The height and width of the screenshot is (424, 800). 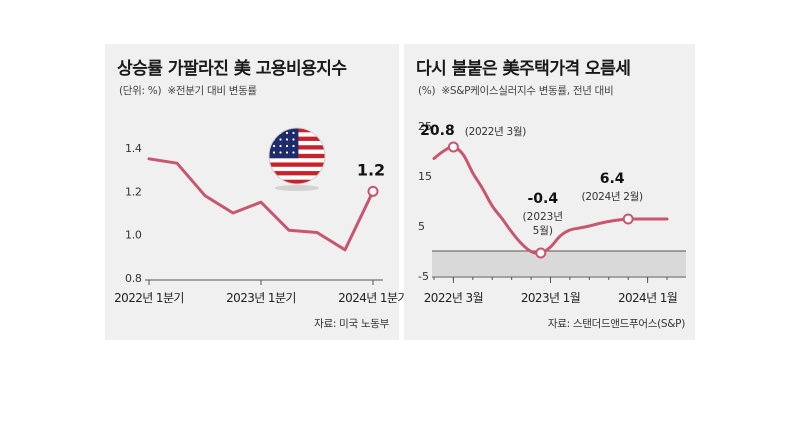 I want to click on flag-shadow, so click(x=297, y=188).